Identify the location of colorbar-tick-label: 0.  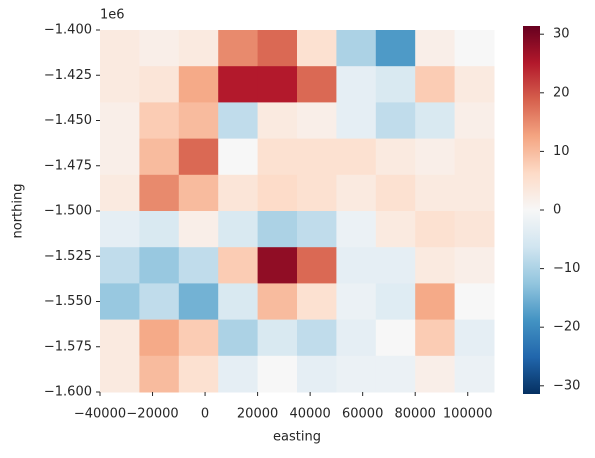
(557, 210).